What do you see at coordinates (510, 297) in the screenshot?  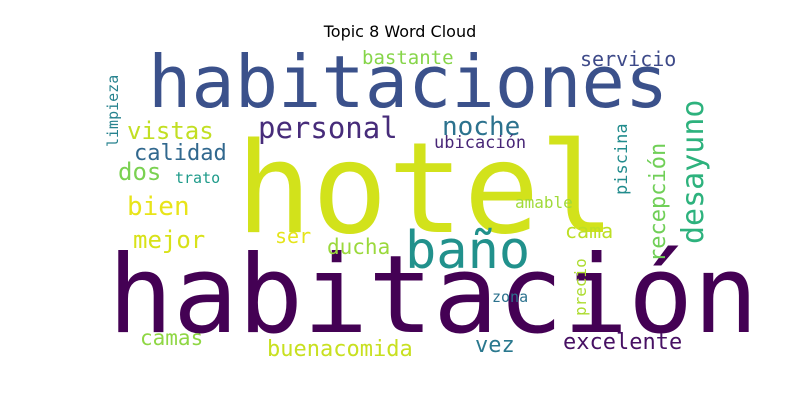 I see `word-zona: zona` at bounding box center [510, 297].